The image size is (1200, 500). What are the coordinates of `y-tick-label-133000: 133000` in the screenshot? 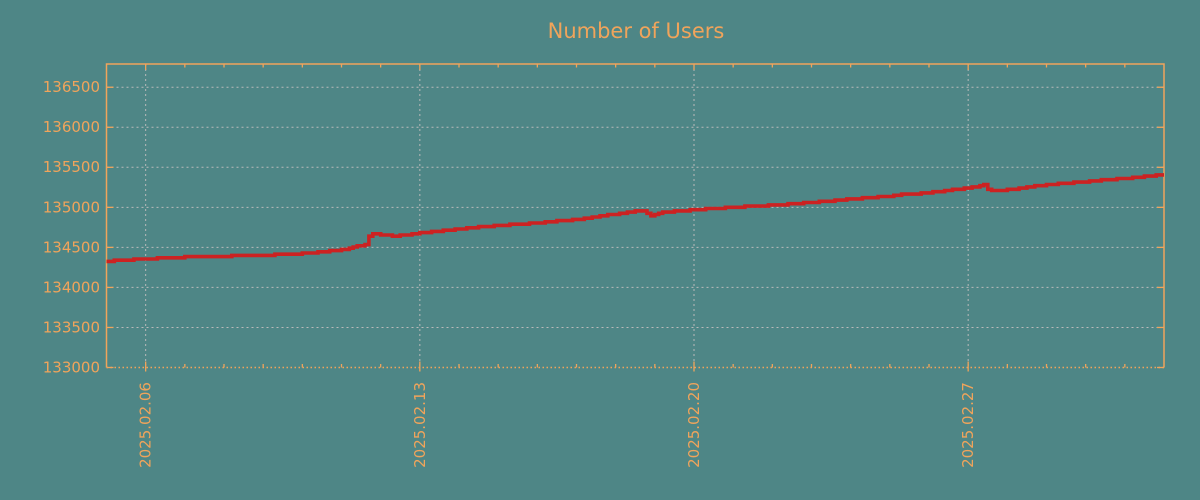 It's located at (71, 368).